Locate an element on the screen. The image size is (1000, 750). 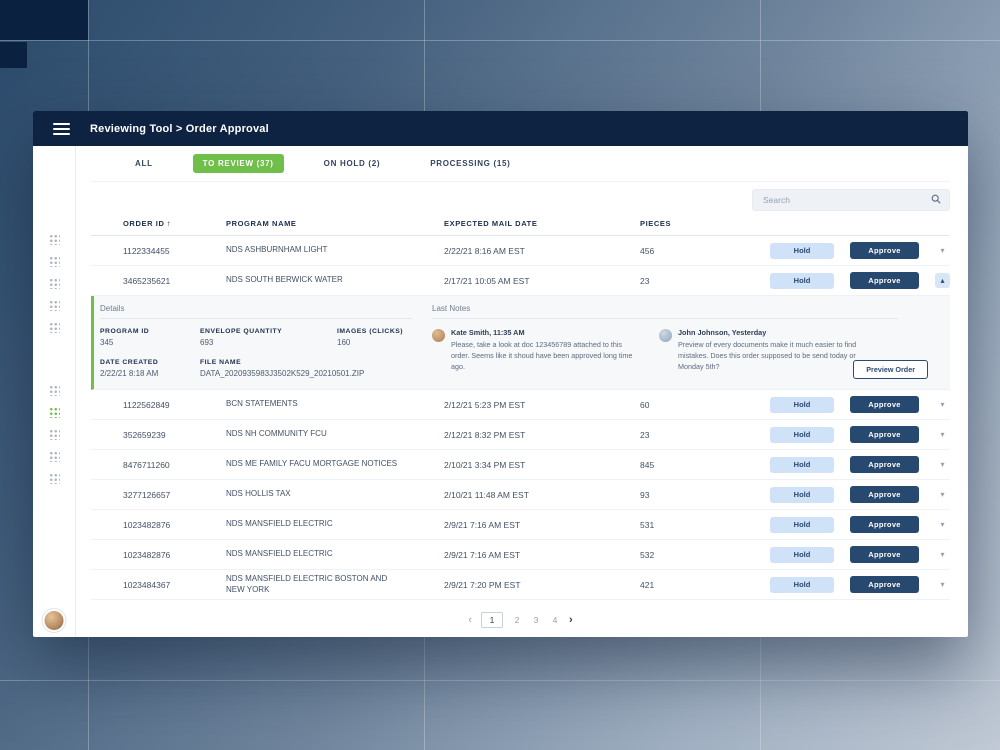
row-order-id: 1122562849 is located at coordinates (146, 404).